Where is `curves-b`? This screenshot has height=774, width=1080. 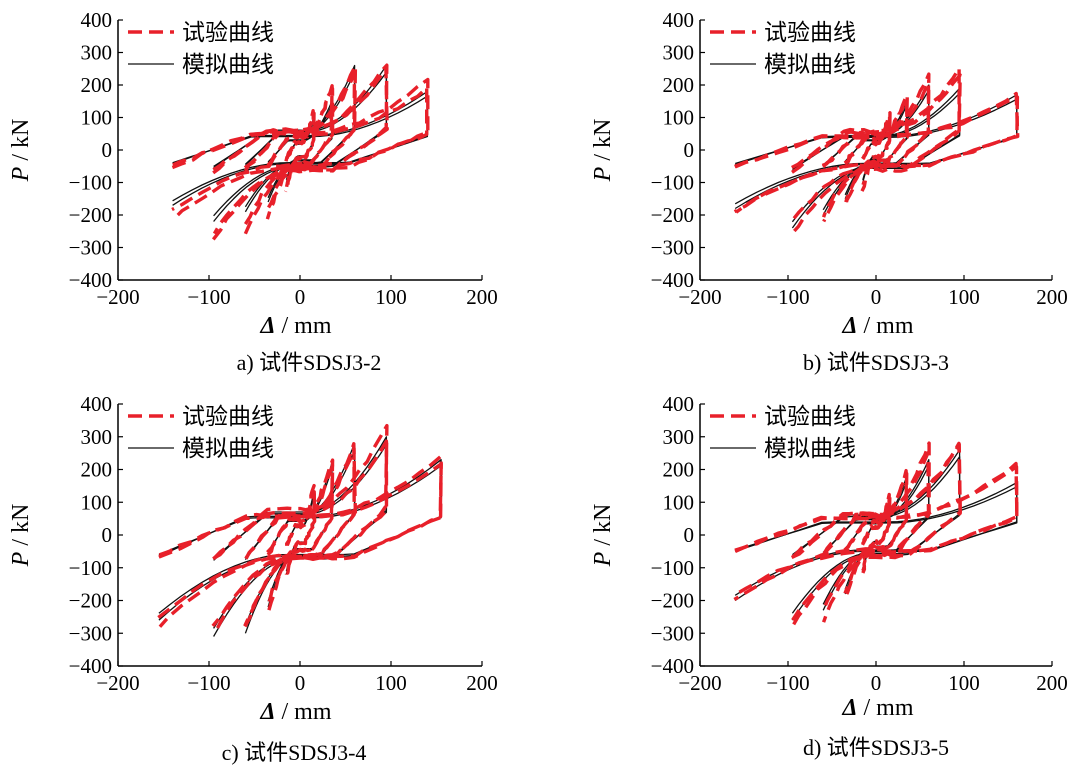 curves-b is located at coordinates (876, 151).